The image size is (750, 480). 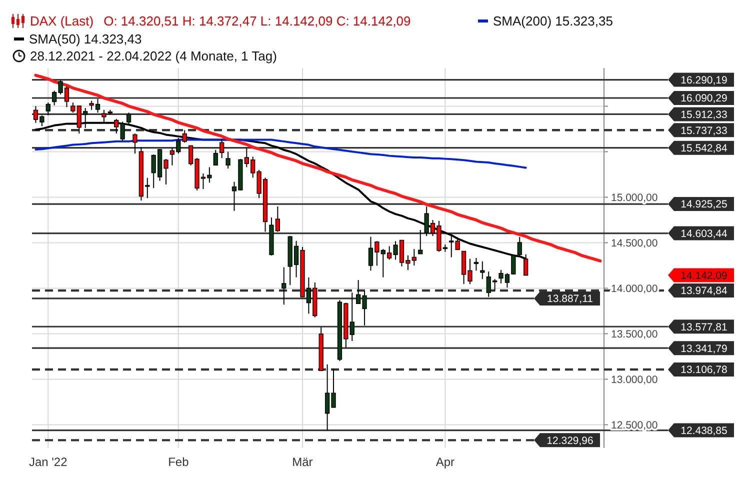 What do you see at coordinates (634, 243) in the screenshot?
I see `y-tick-label: 14.500,00` at bounding box center [634, 243].